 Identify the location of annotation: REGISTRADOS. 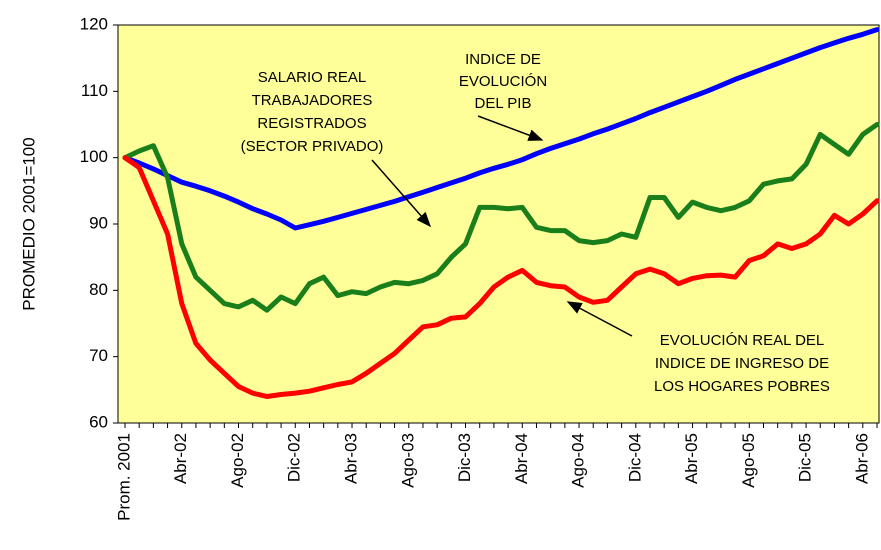
(311, 123).